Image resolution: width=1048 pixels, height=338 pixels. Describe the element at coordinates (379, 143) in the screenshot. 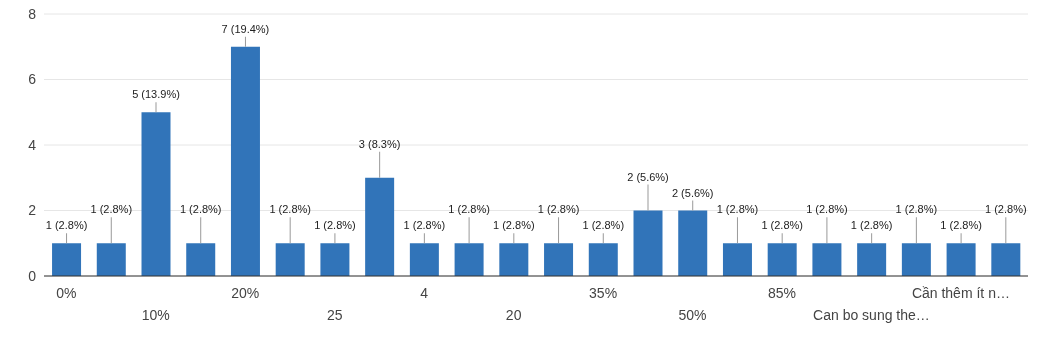

I see `data-label: 3 (8.3%)` at that location.